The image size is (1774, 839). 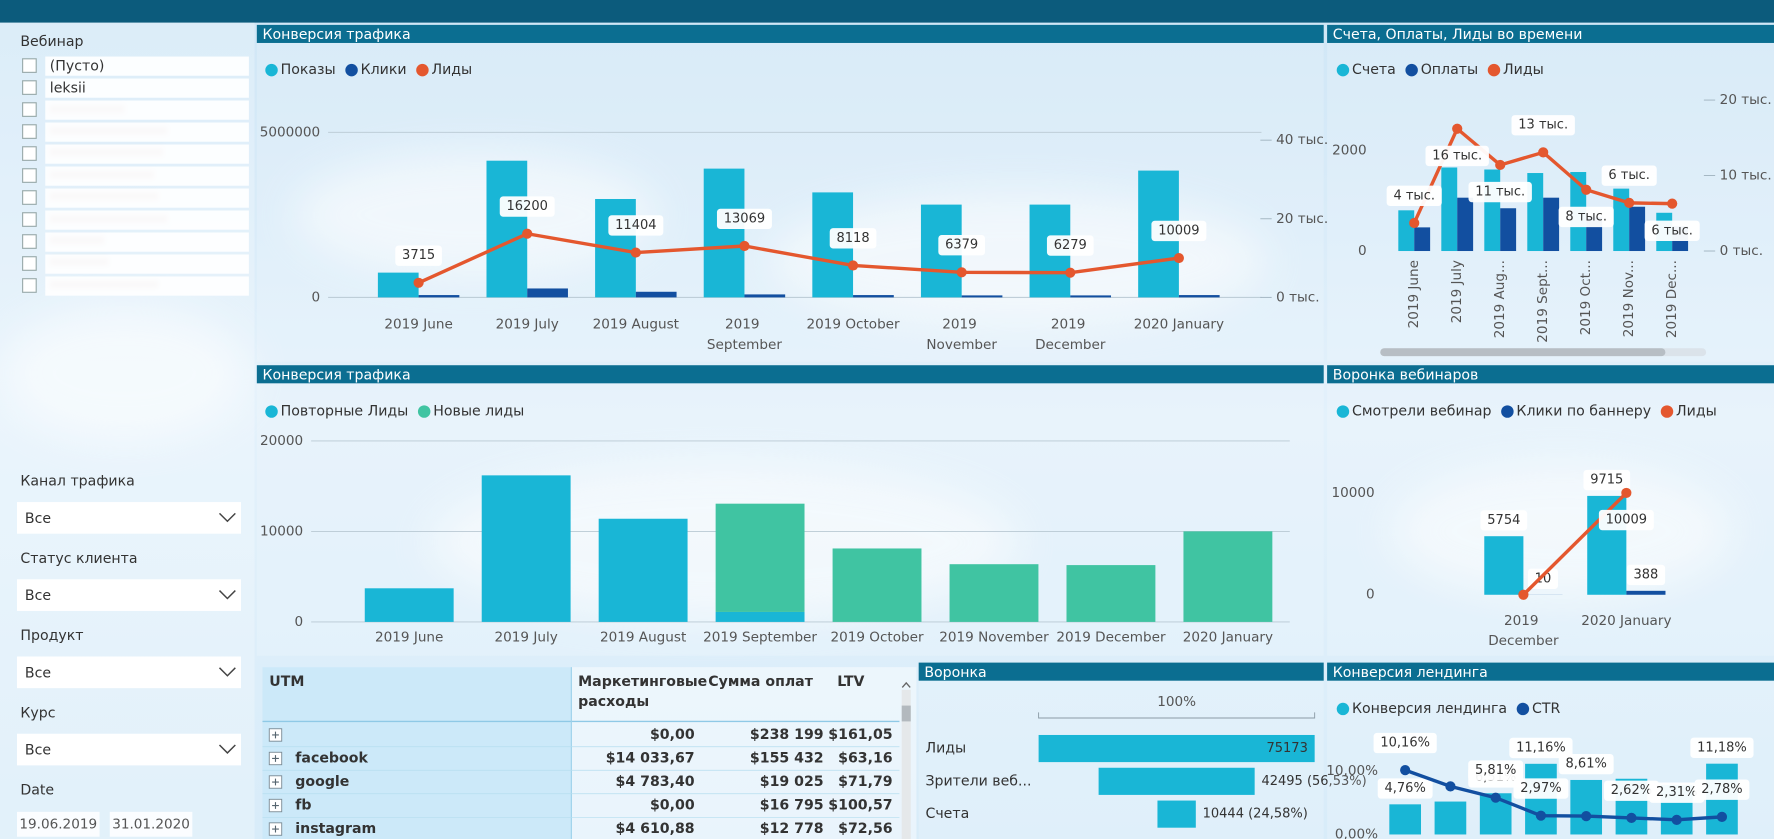 I want to click on legend-label: CTR, so click(x=1546, y=709).